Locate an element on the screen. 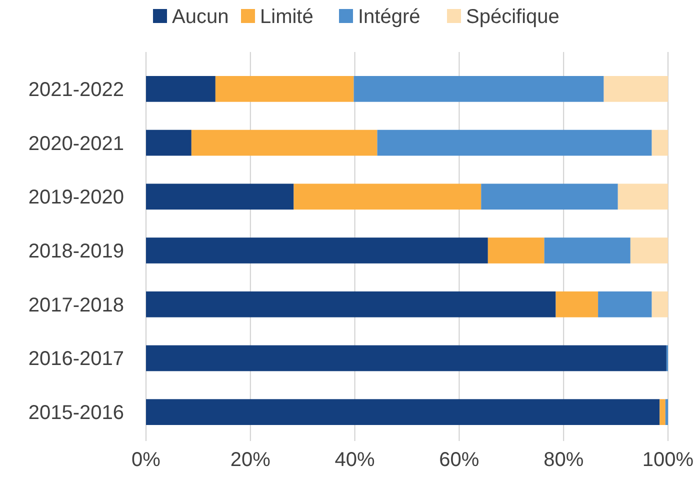  legend-label: Aucun is located at coordinates (200, 17).